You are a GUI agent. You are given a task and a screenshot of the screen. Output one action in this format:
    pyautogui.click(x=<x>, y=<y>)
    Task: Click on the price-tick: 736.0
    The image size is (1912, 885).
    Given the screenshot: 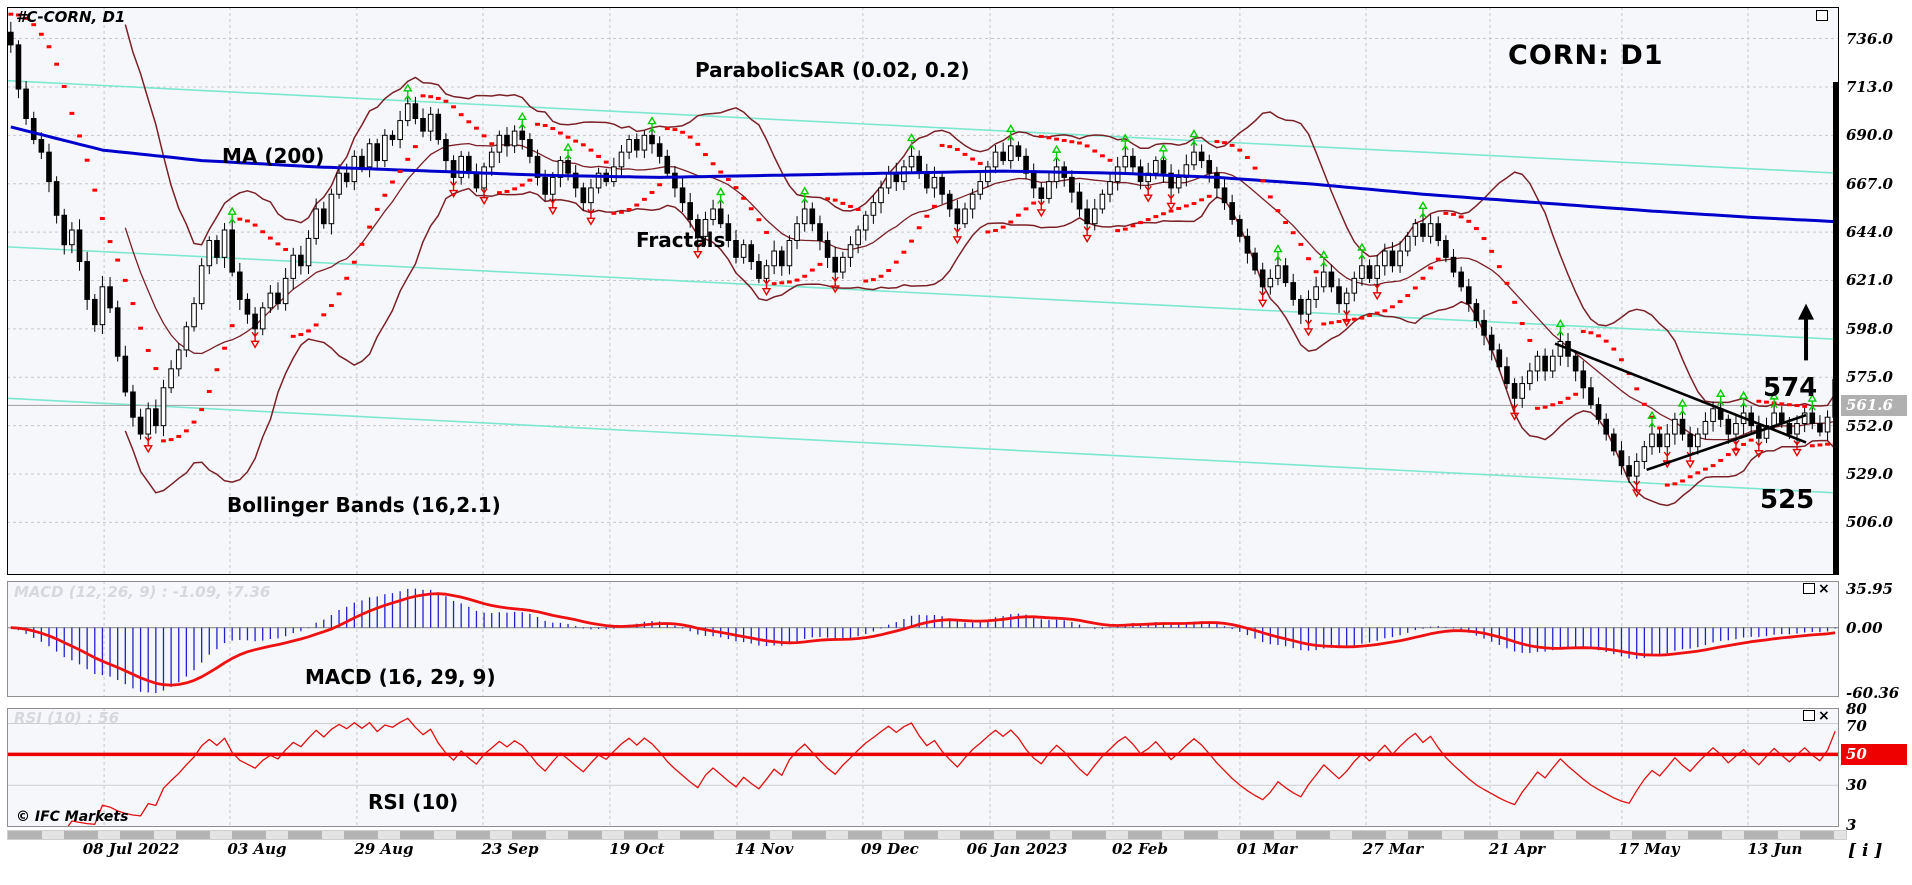 What is the action you would take?
    pyautogui.click(x=1869, y=38)
    